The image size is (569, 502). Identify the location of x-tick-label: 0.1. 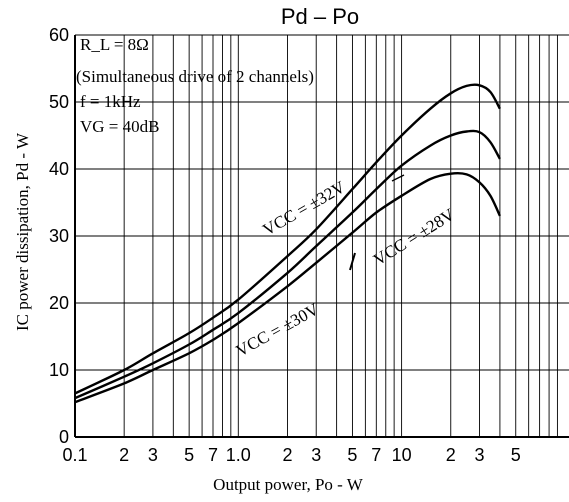
(74, 455).